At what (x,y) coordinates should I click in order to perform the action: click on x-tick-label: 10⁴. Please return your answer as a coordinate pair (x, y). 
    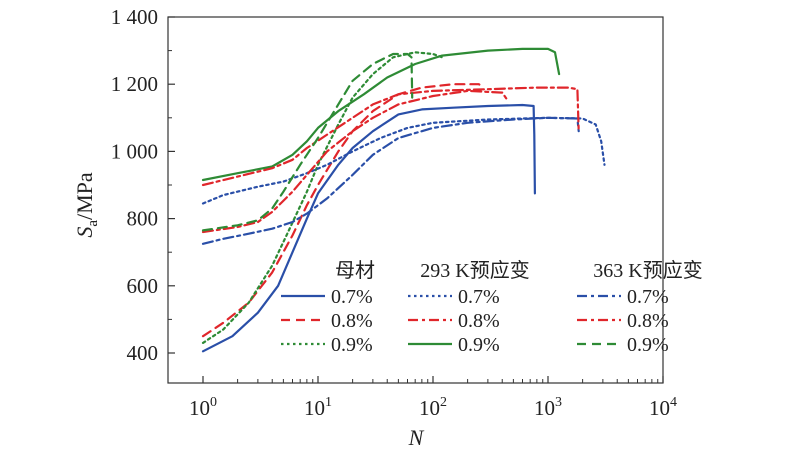
    Looking at the image, I should click on (663, 407).